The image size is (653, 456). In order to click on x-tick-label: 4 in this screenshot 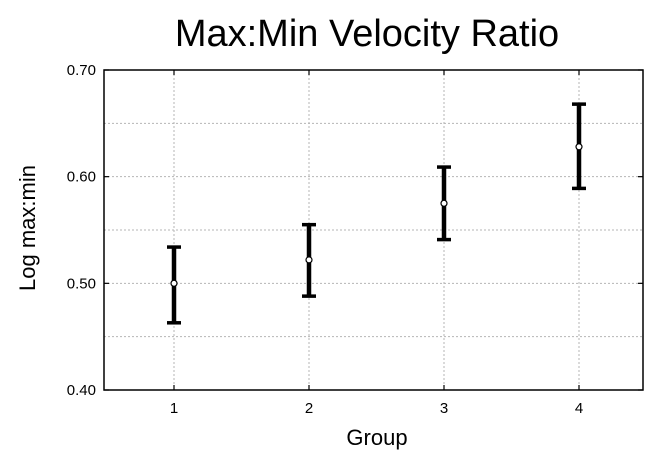, I will do `click(579, 408)`.